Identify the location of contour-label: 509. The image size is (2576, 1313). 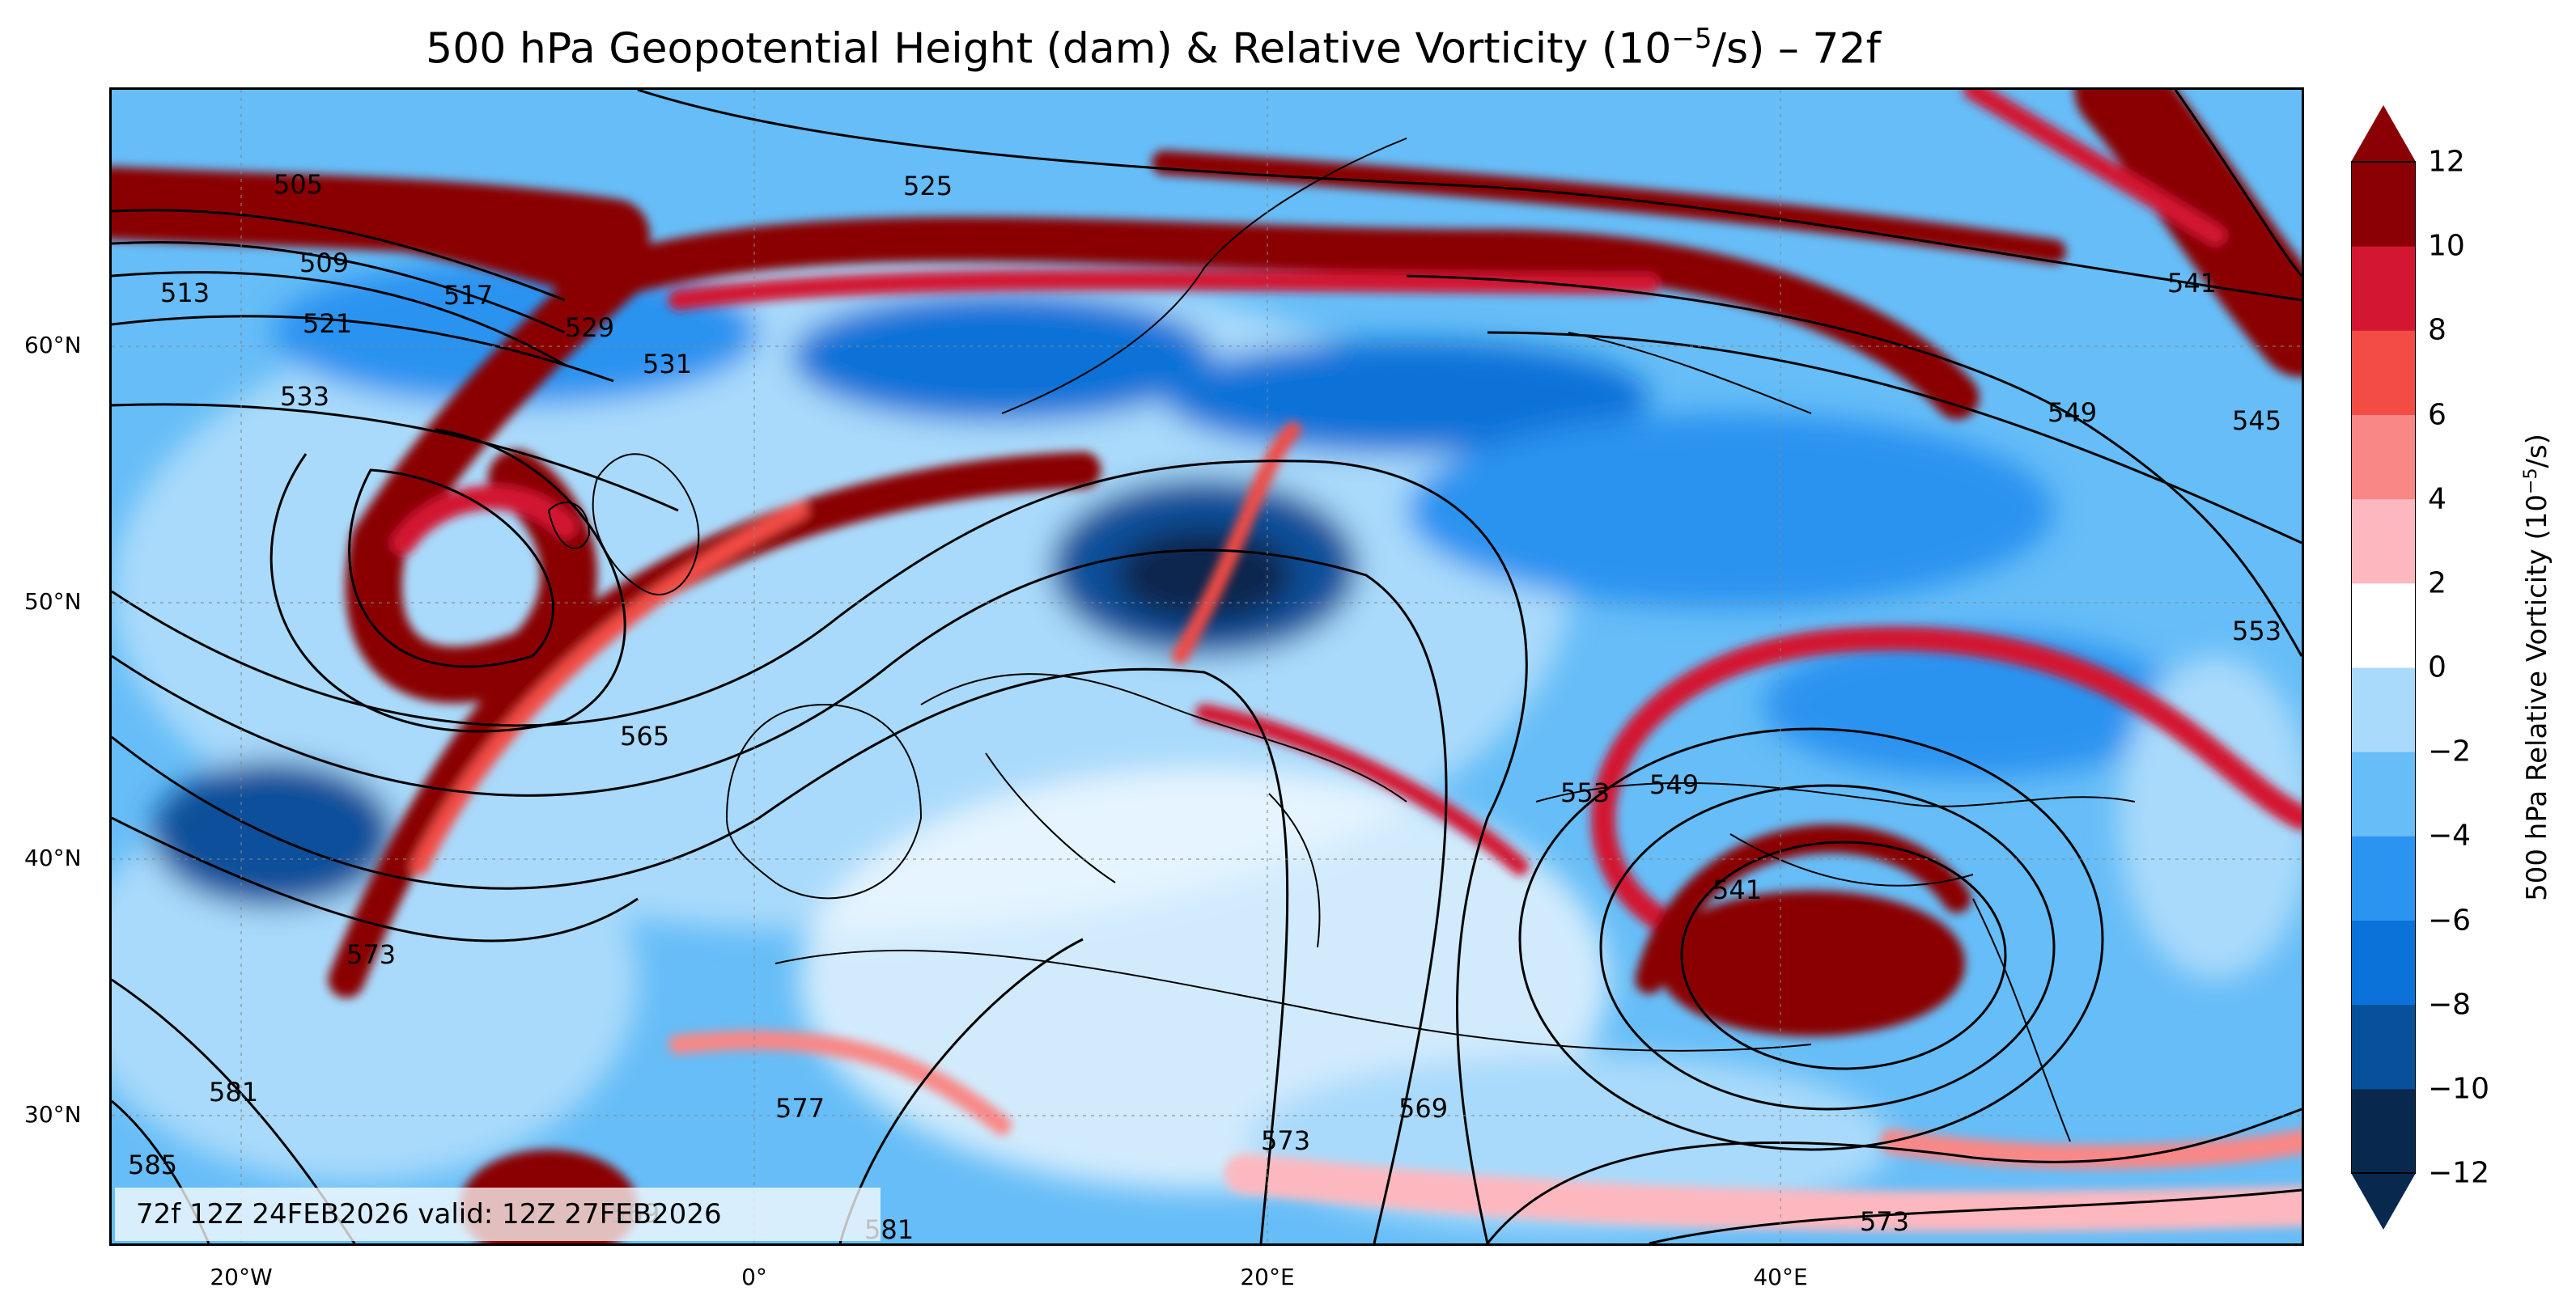
(324, 263).